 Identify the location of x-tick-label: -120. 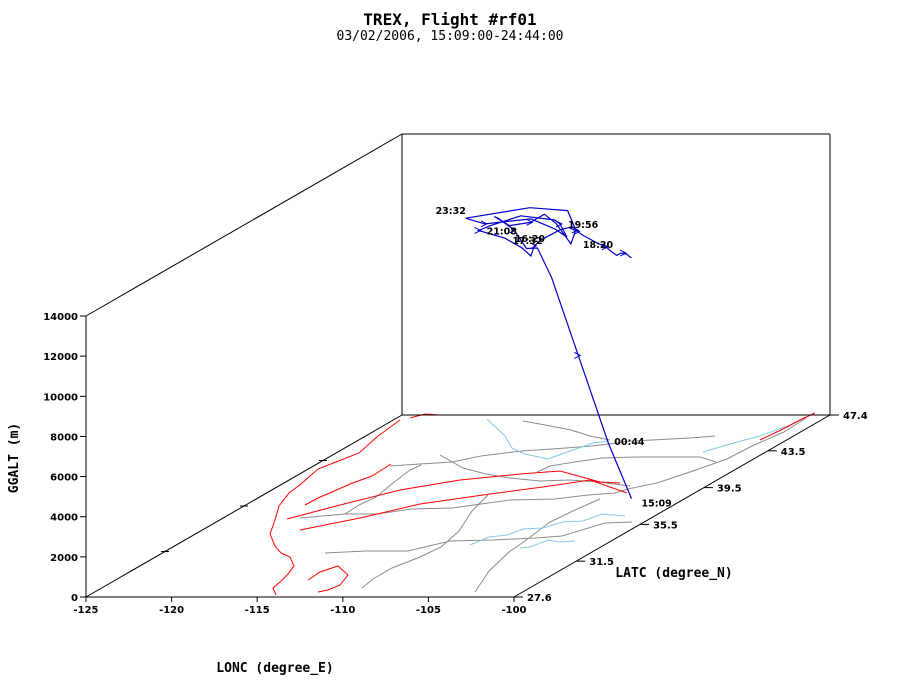
(171, 610).